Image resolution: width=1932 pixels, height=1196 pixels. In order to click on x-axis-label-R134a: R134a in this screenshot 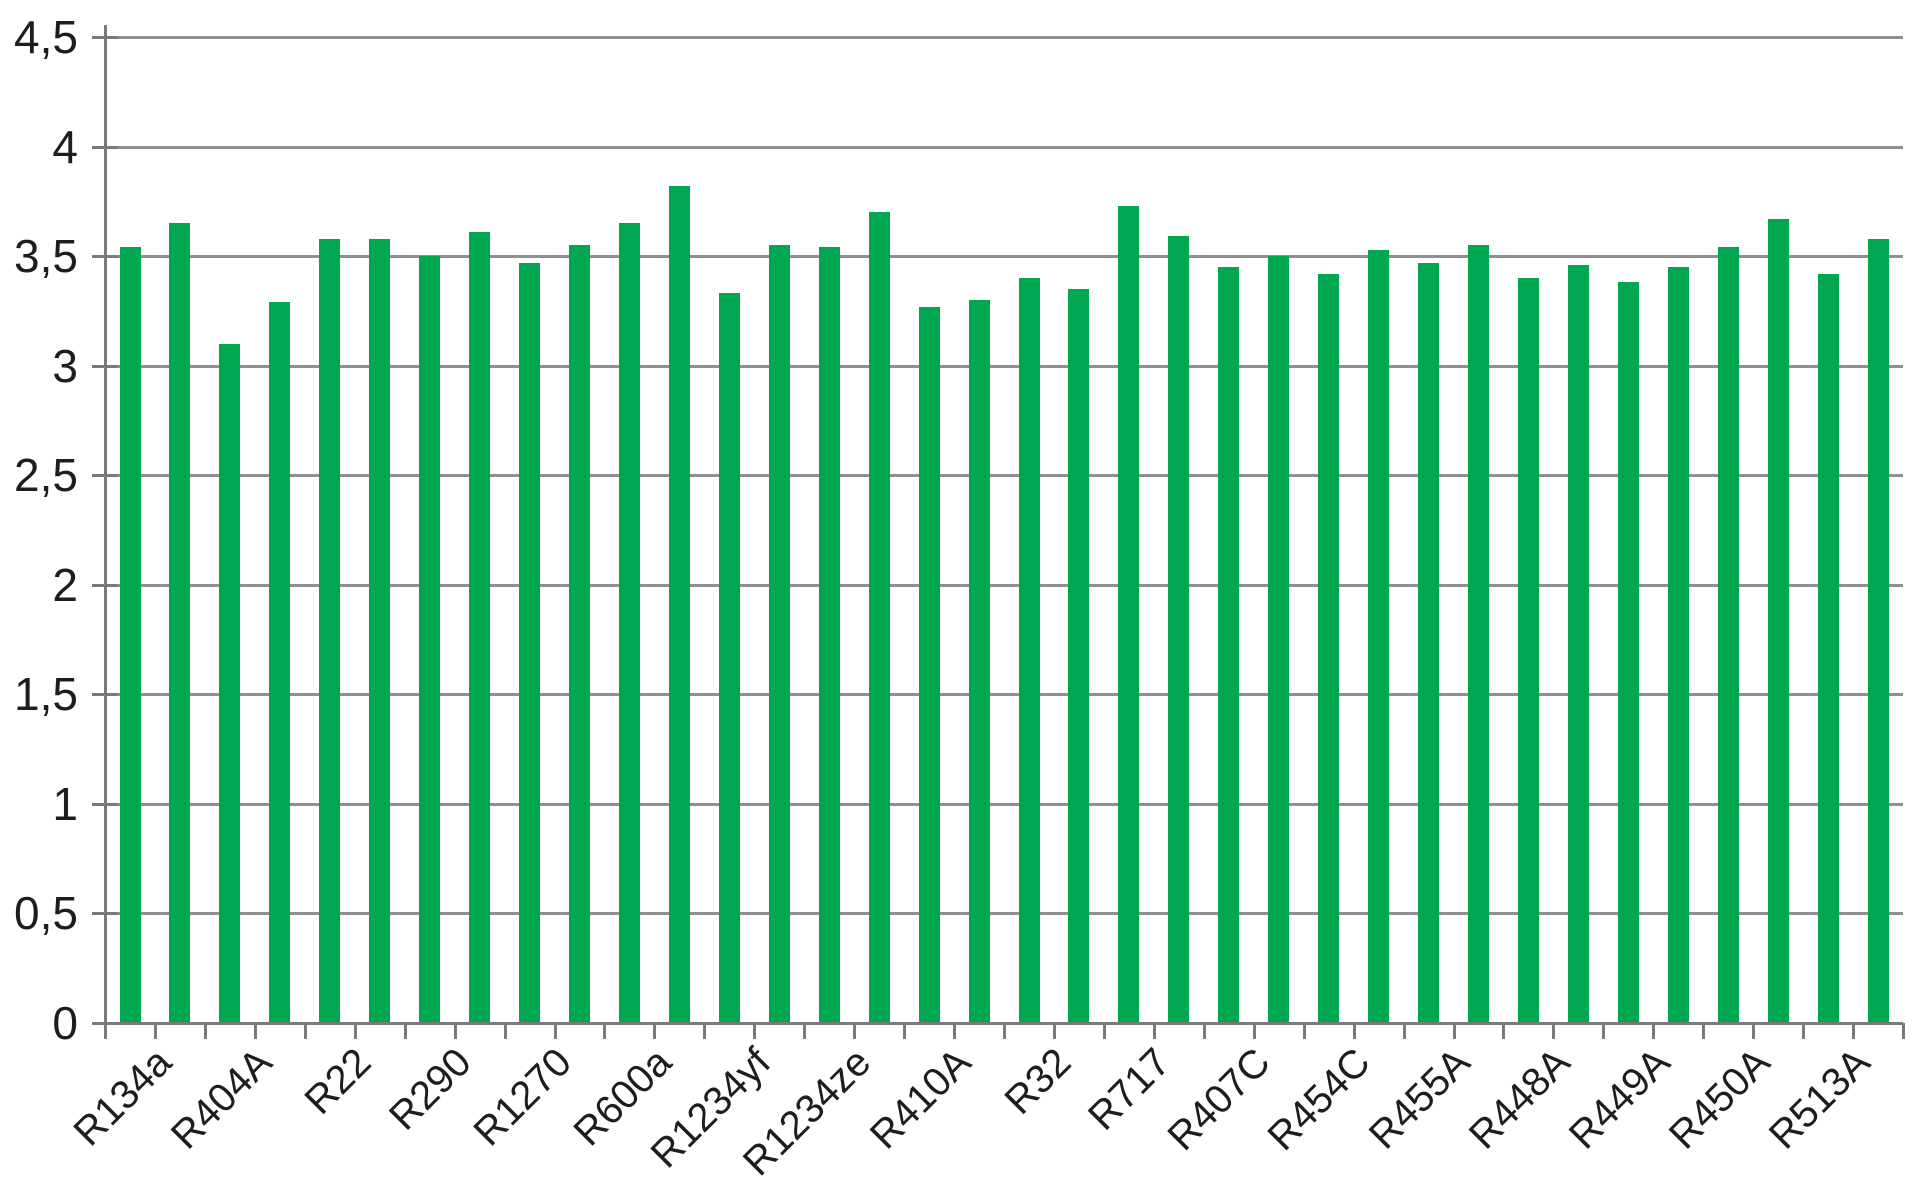, I will do `click(123, 1097)`.